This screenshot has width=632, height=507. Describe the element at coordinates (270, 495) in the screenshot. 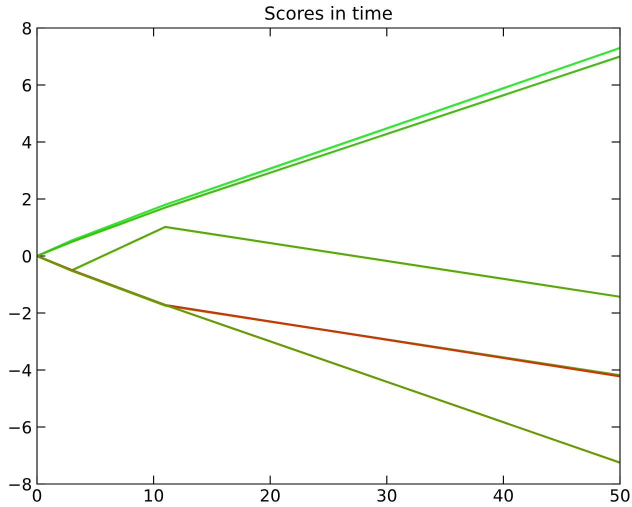

I see `x-tick-label: 20` at that location.